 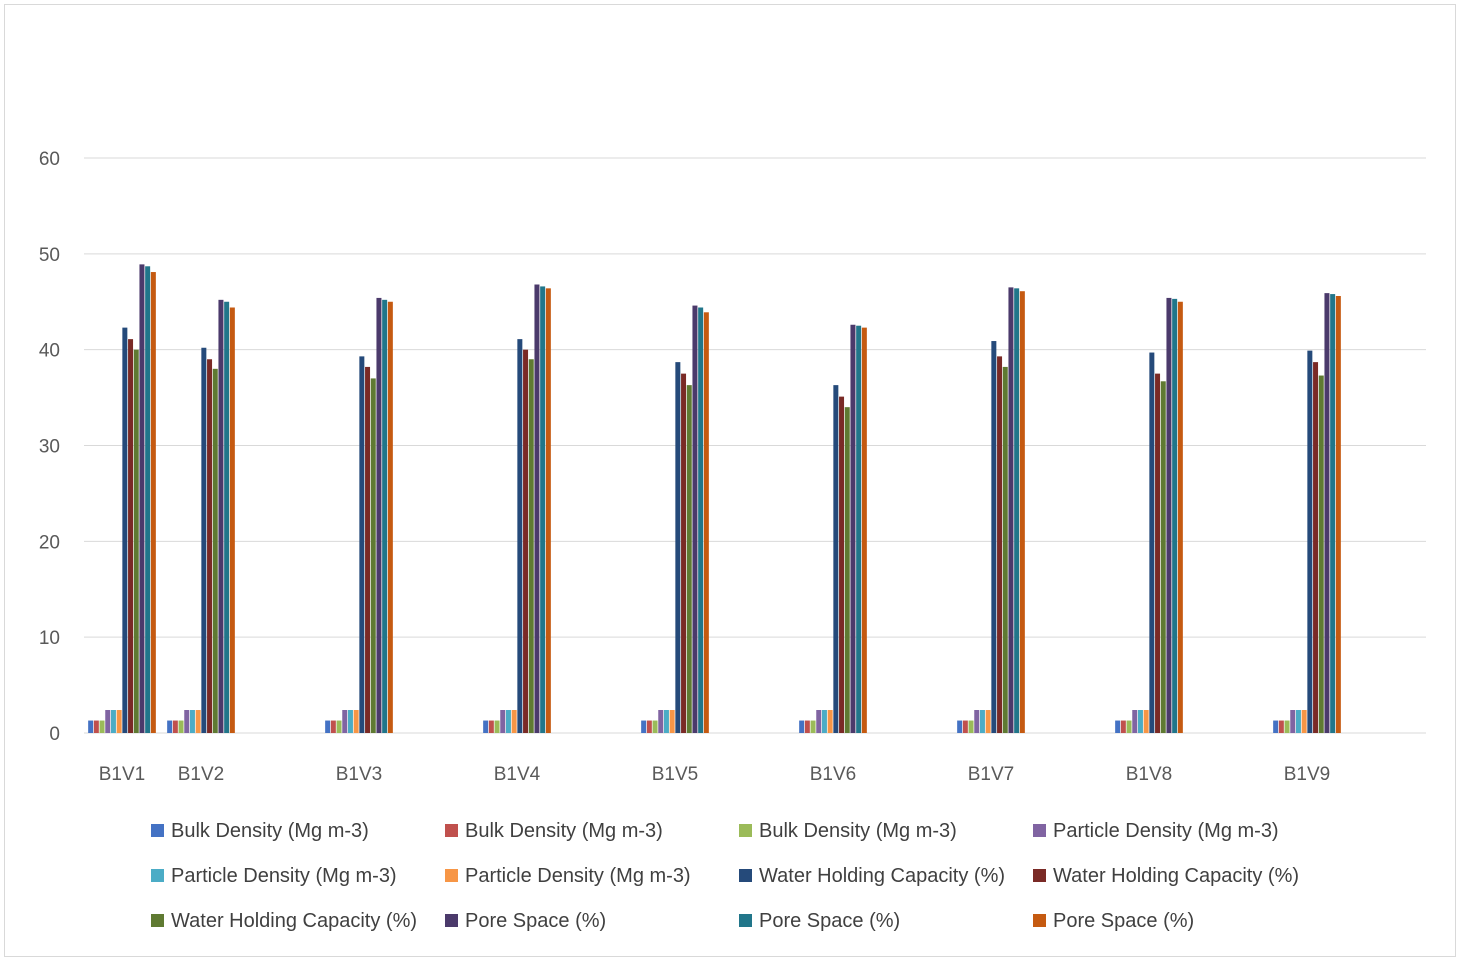 What do you see at coordinates (1304, 721) in the screenshot?
I see `bar-B1V9-s6` at bounding box center [1304, 721].